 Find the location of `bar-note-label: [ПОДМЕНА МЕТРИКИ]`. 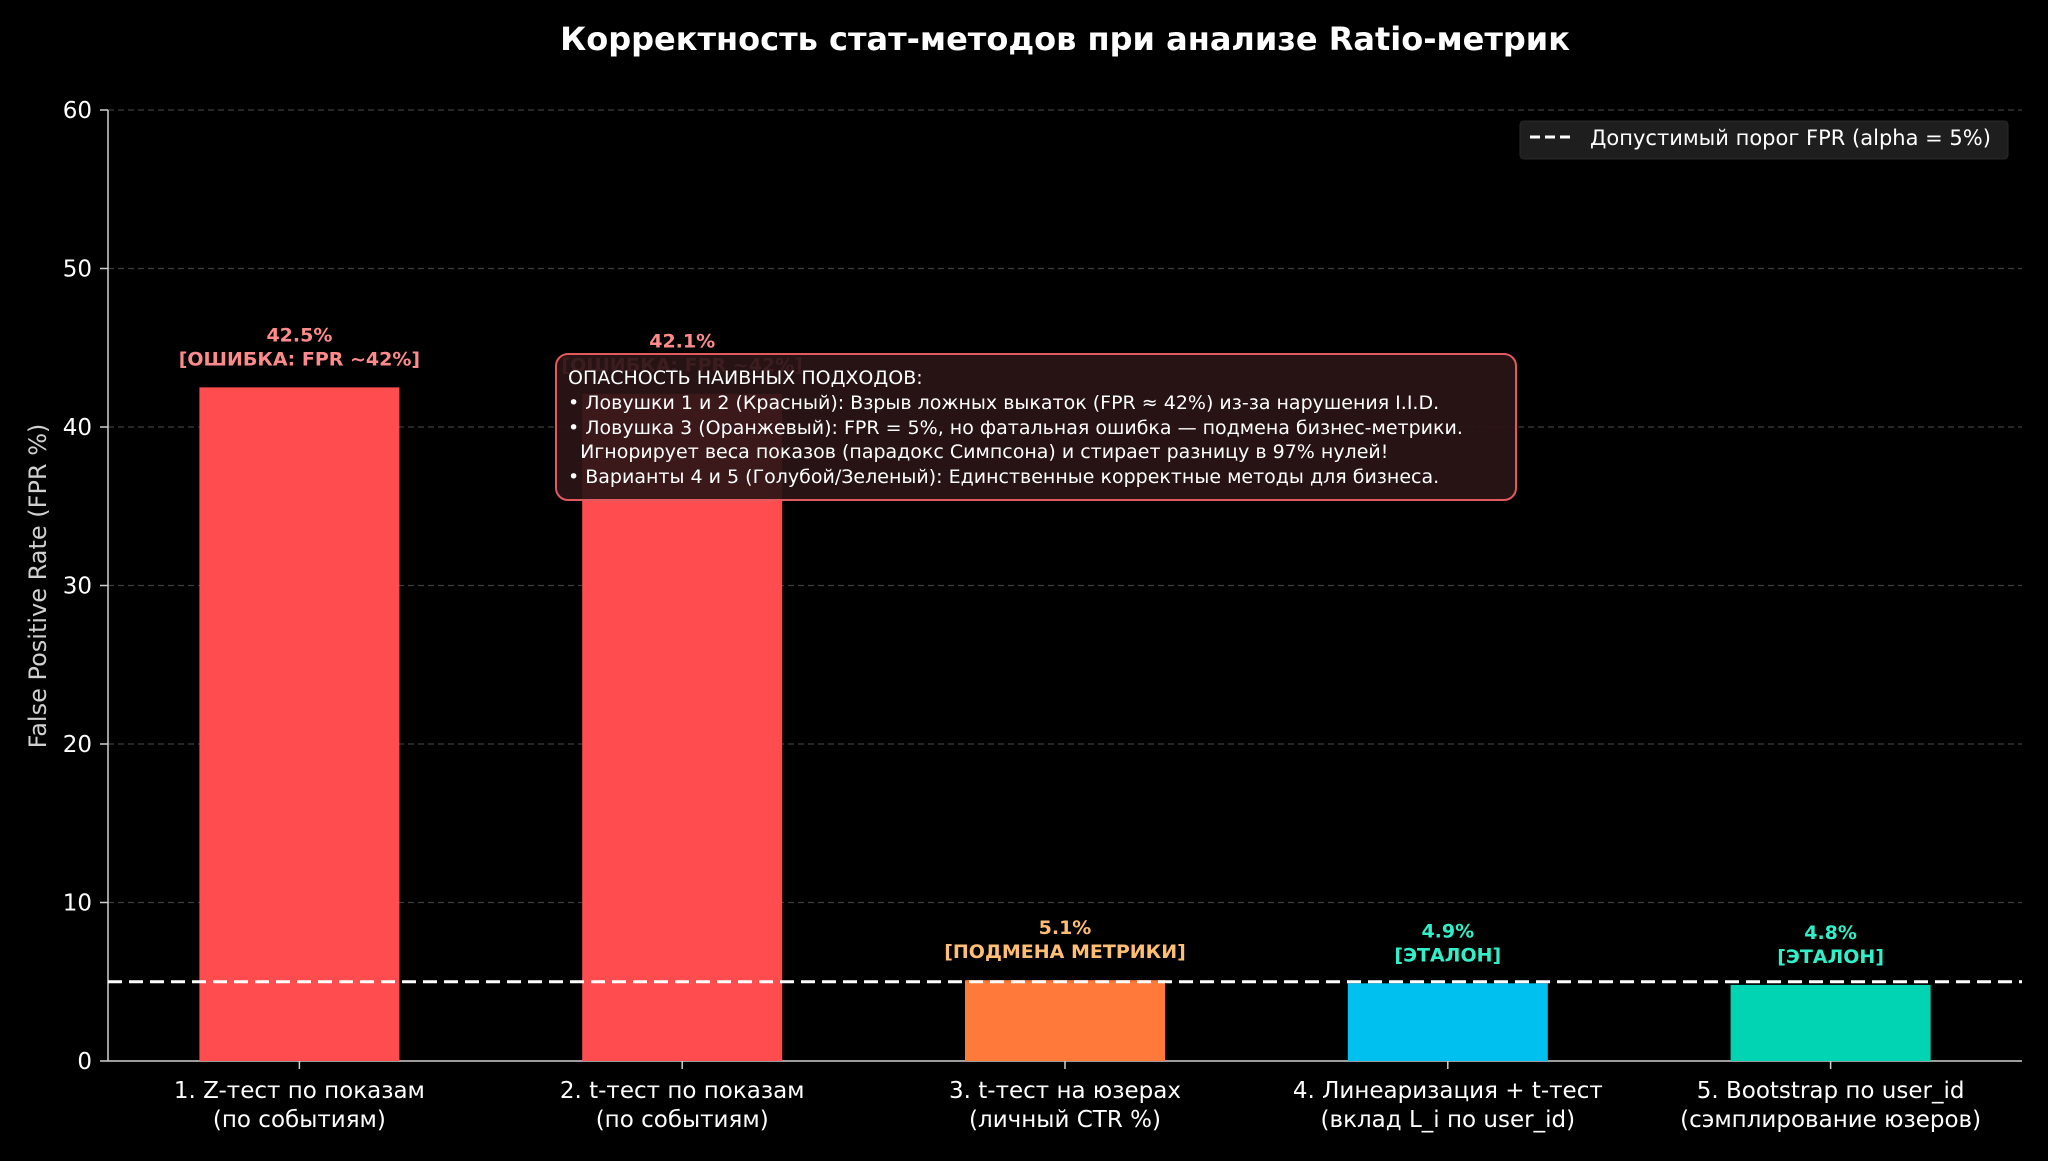

bar-note-label: [ПОДМЕНА МЕТРИКИ] is located at coordinates (1065, 952).